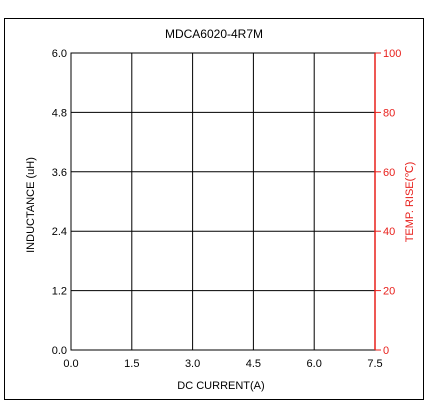  I want to click on y-tick-label: 0.0, so click(59, 351).